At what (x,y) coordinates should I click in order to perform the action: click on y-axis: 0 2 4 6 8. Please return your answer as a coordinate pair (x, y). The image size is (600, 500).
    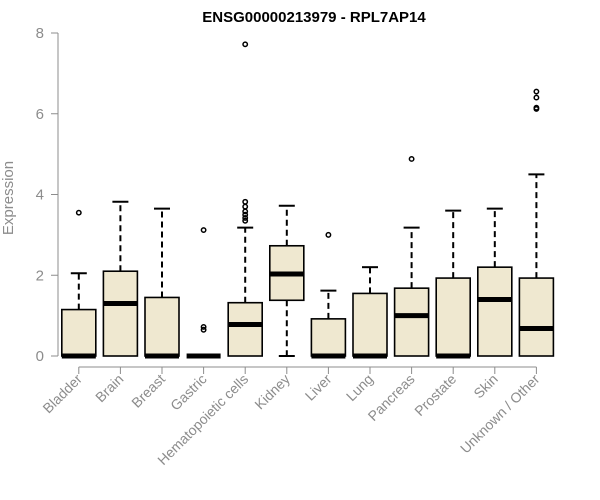
    Looking at the image, I should click on (47, 195).